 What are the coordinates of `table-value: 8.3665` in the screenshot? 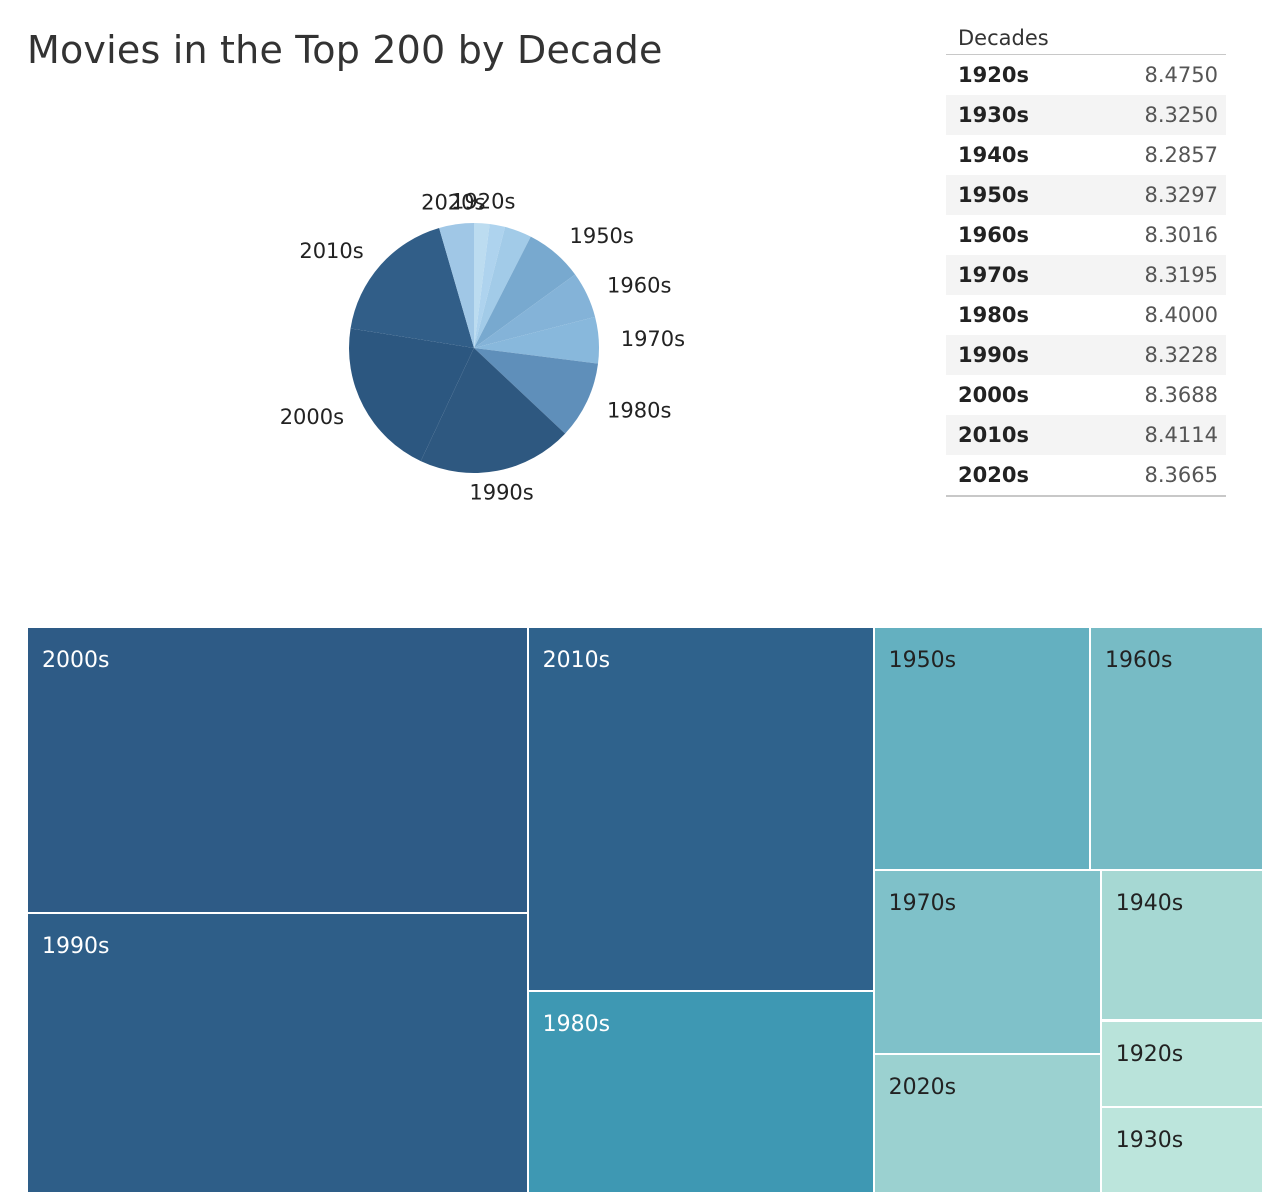 It's located at (1181, 475).